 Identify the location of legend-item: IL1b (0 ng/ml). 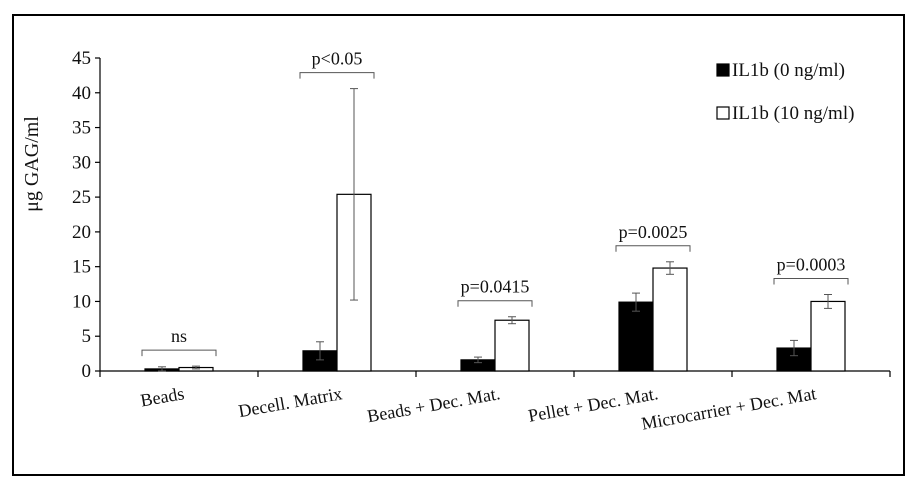
(780, 70).